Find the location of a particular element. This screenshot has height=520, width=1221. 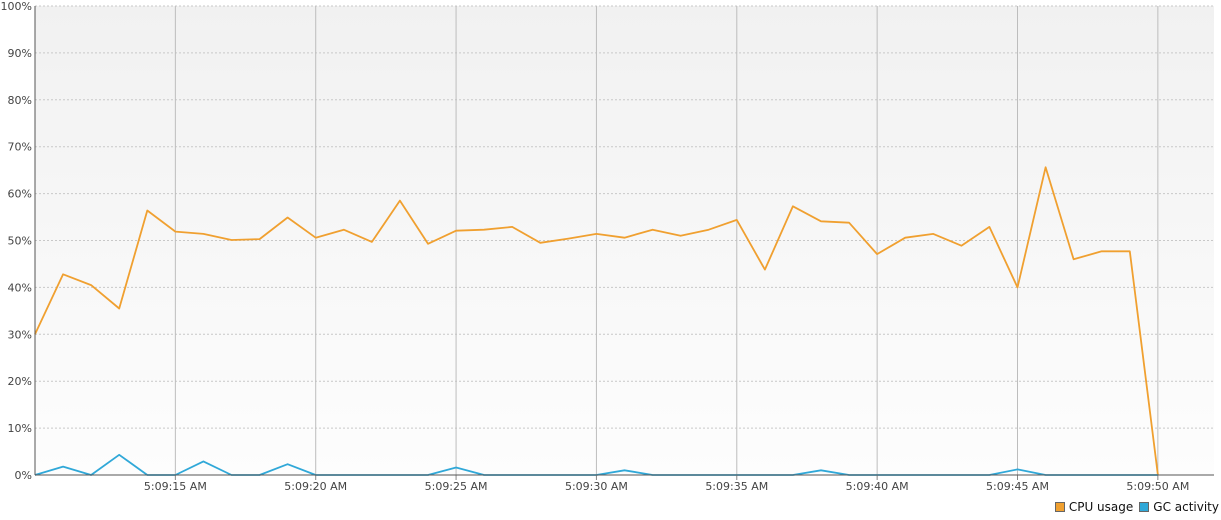

cpu-usage-swatch is located at coordinates (1059, 507).